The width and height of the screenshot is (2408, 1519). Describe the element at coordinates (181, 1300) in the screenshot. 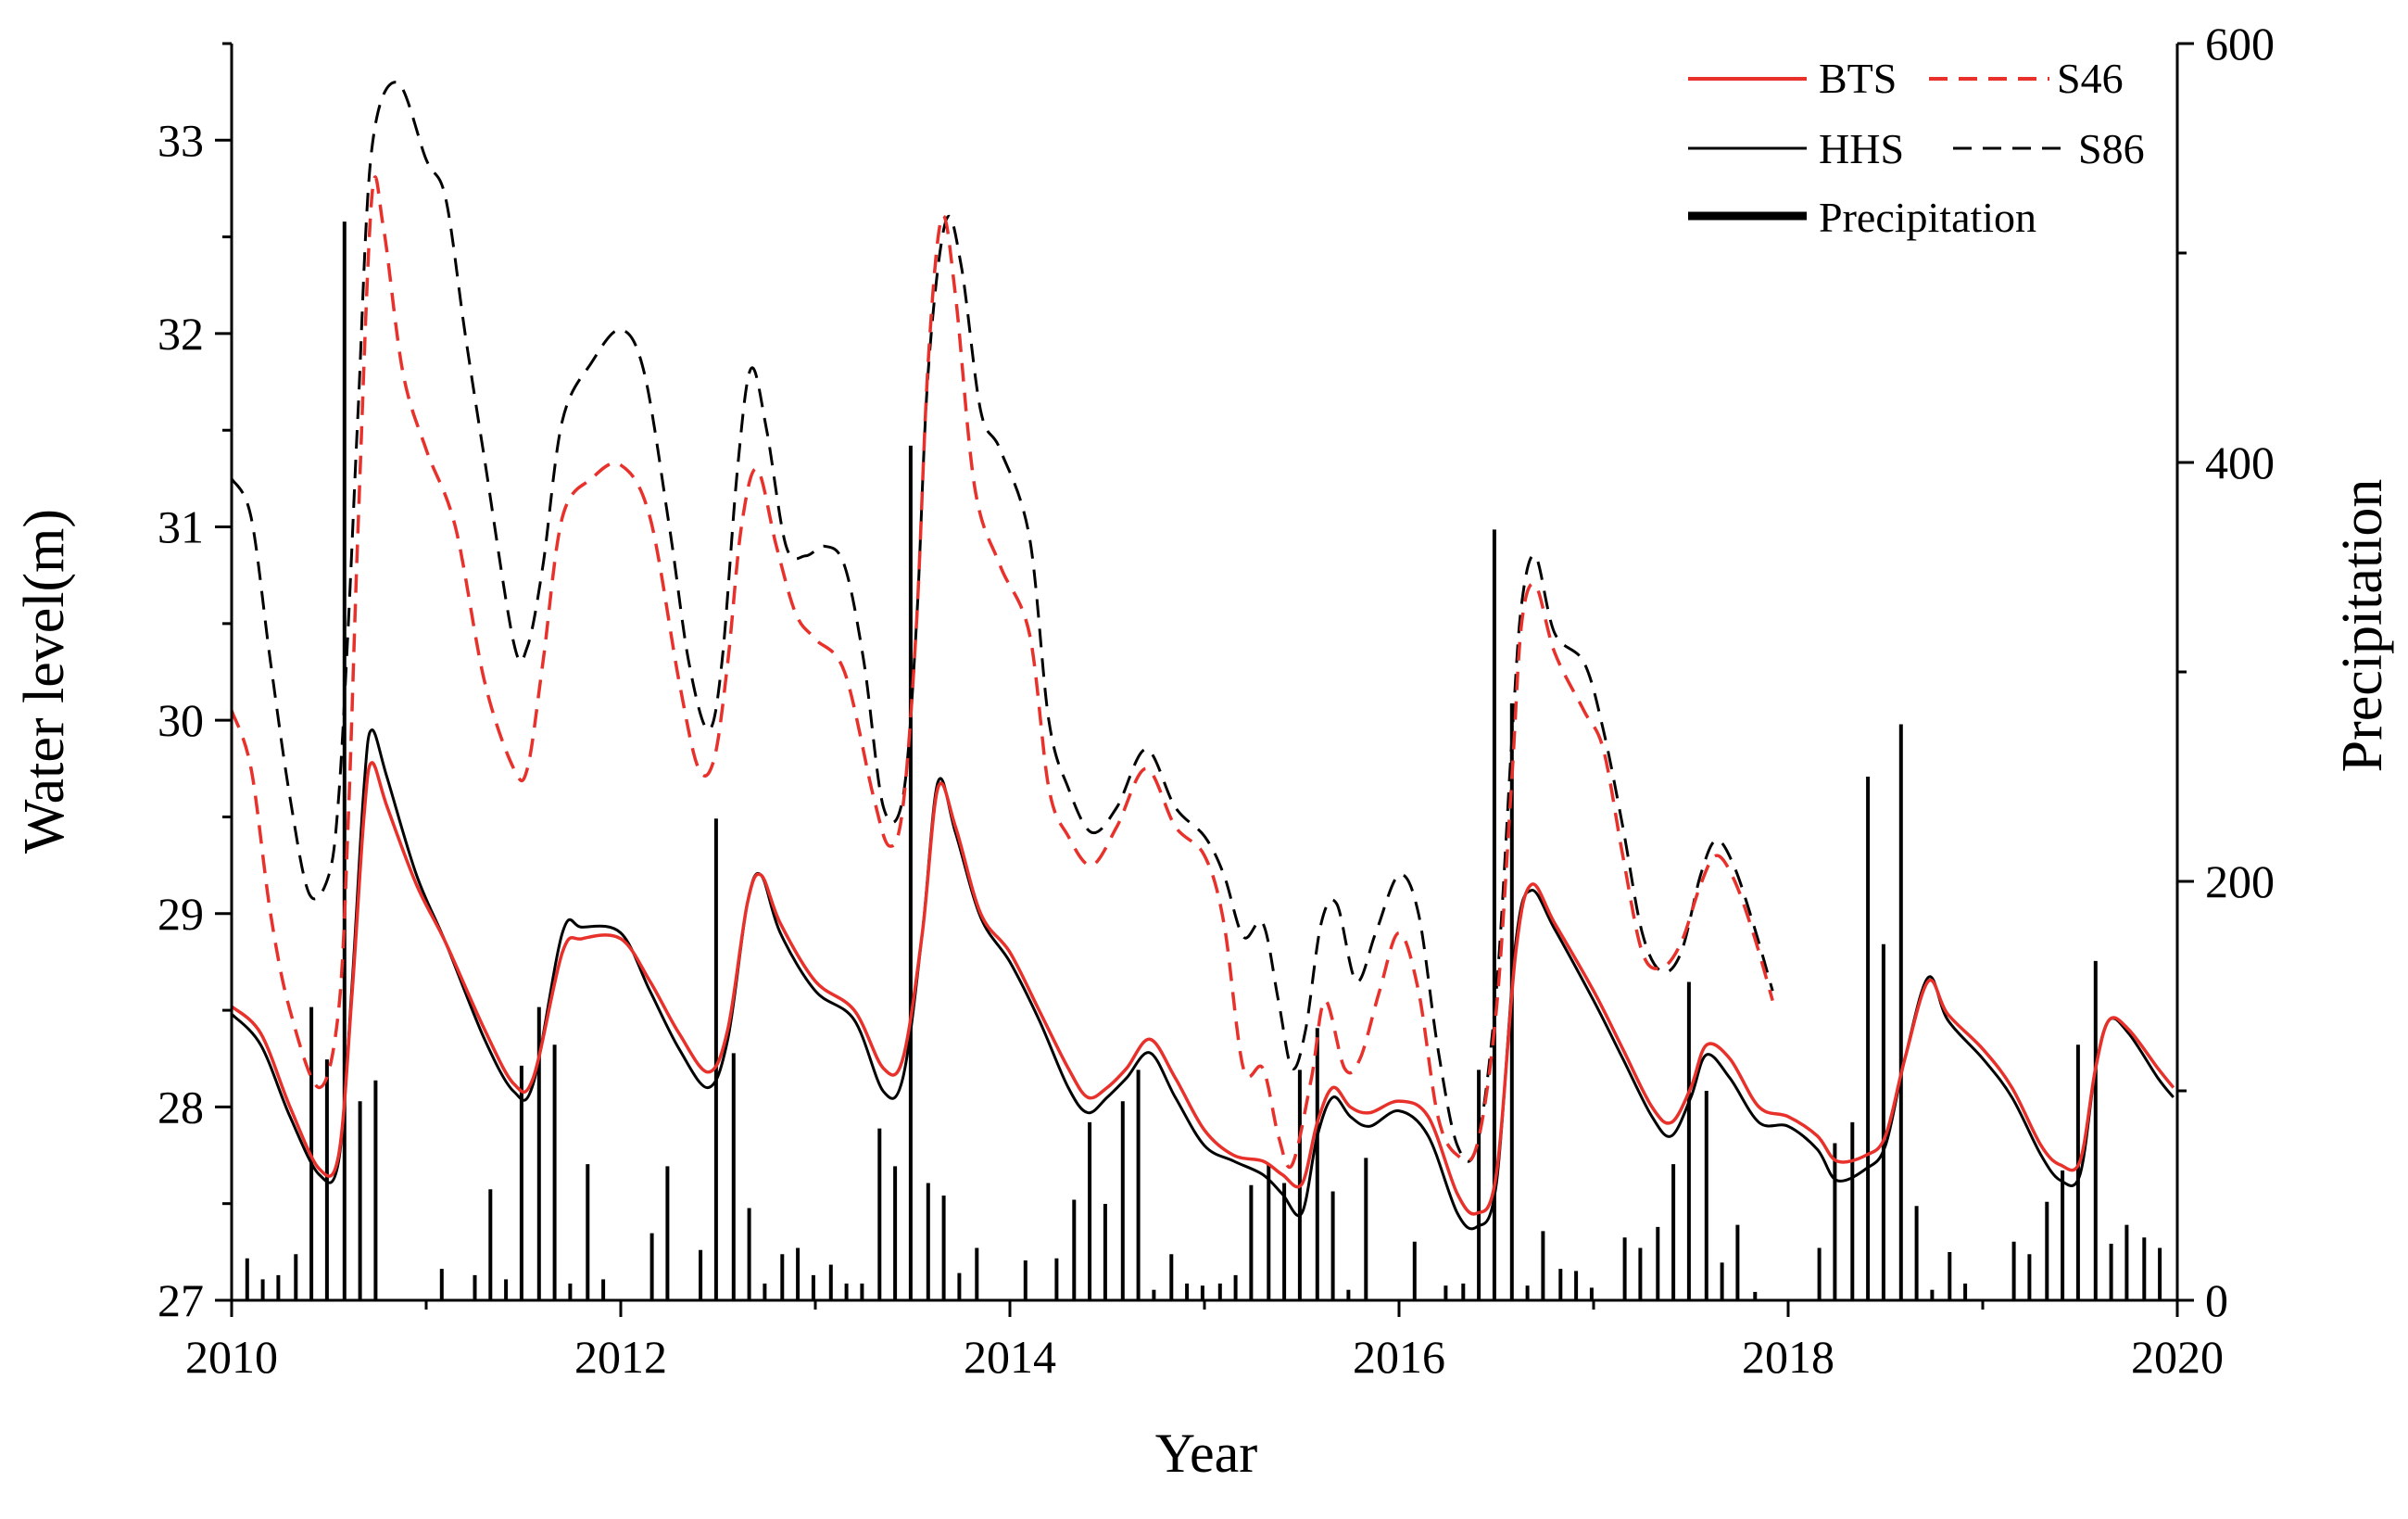

I see `y-tick-label: 27` at that location.